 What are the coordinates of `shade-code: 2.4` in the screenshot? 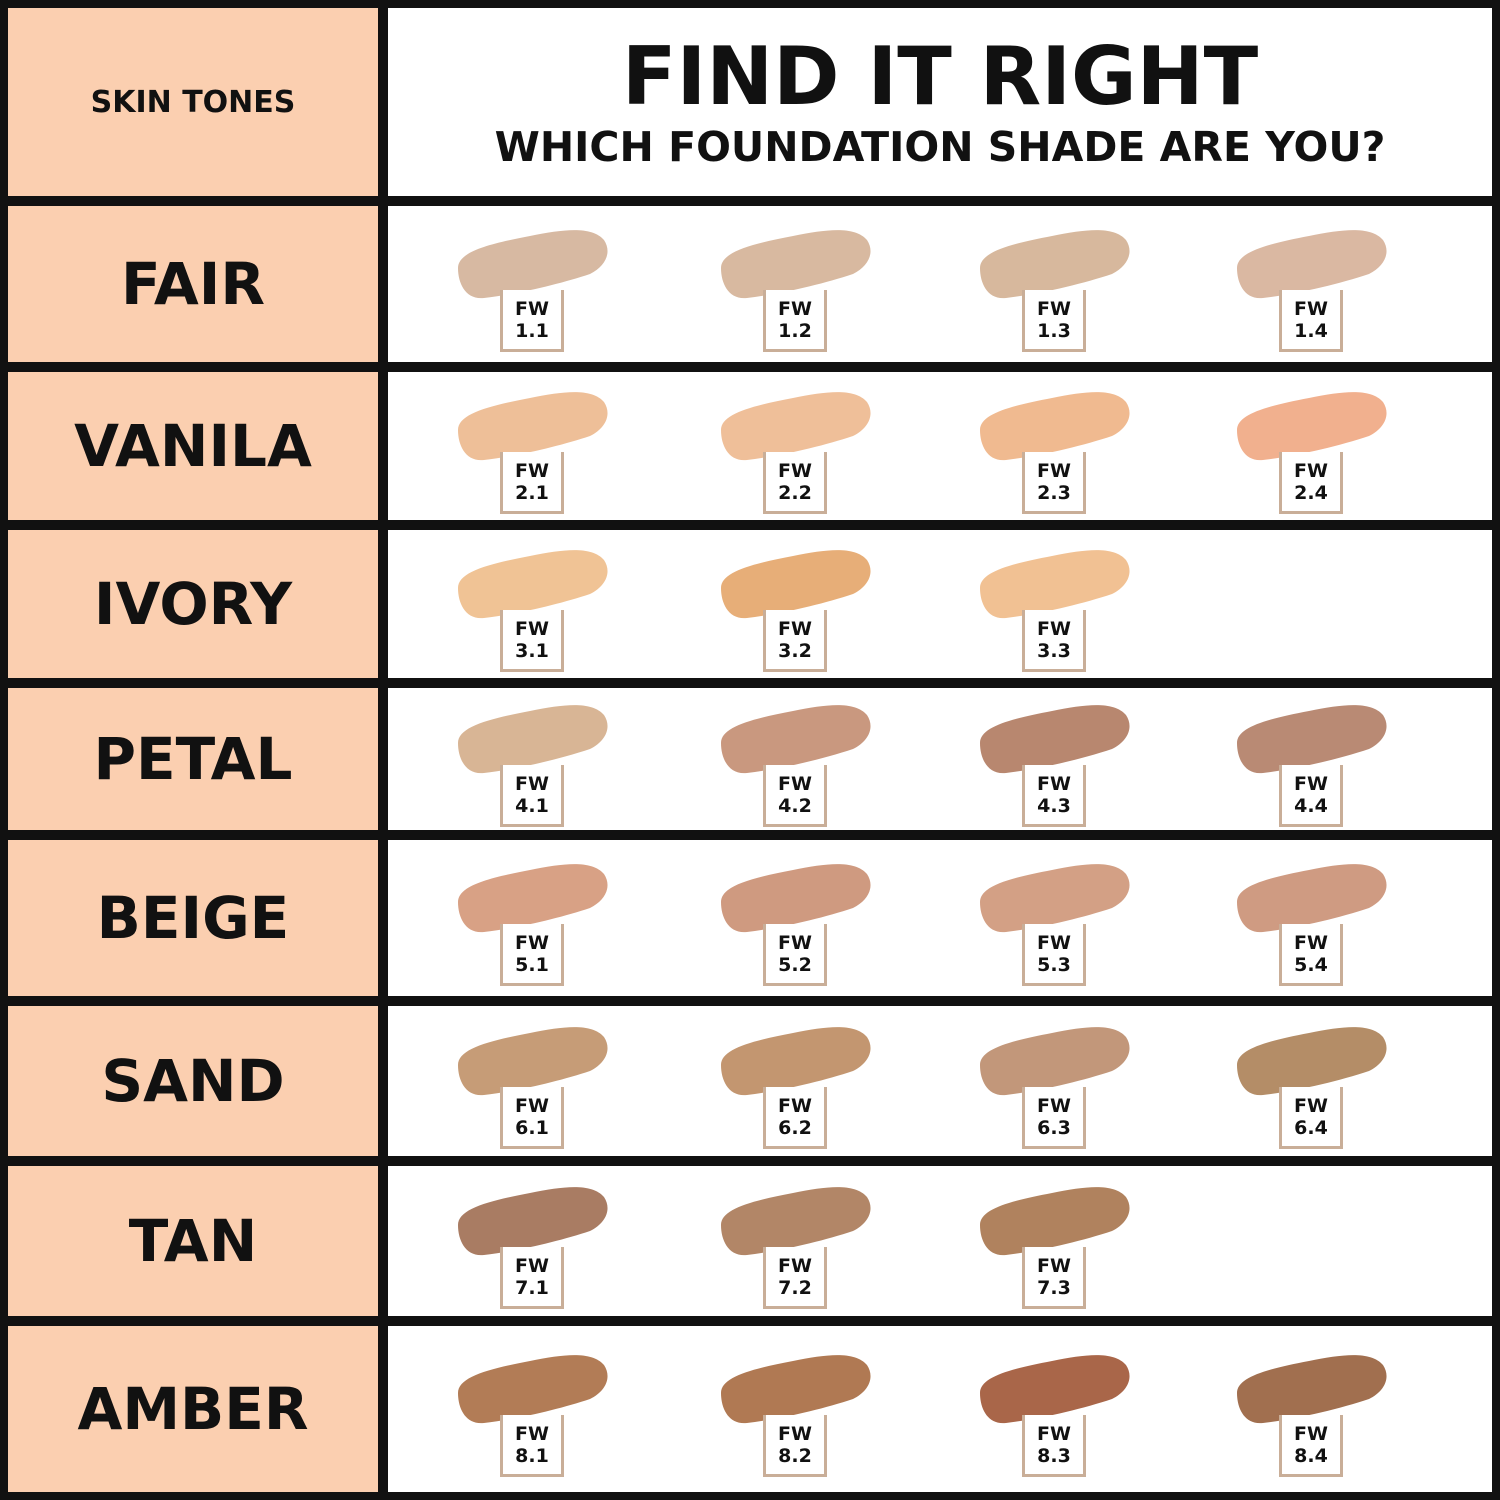 It's located at (1311, 492).